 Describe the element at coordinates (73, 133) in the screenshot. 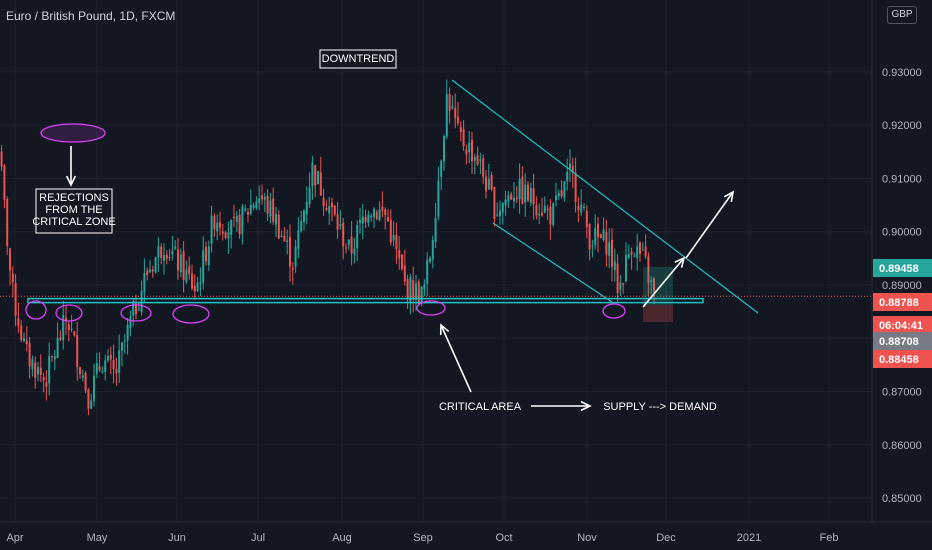

I see `rejection-legend-ellipse` at that location.